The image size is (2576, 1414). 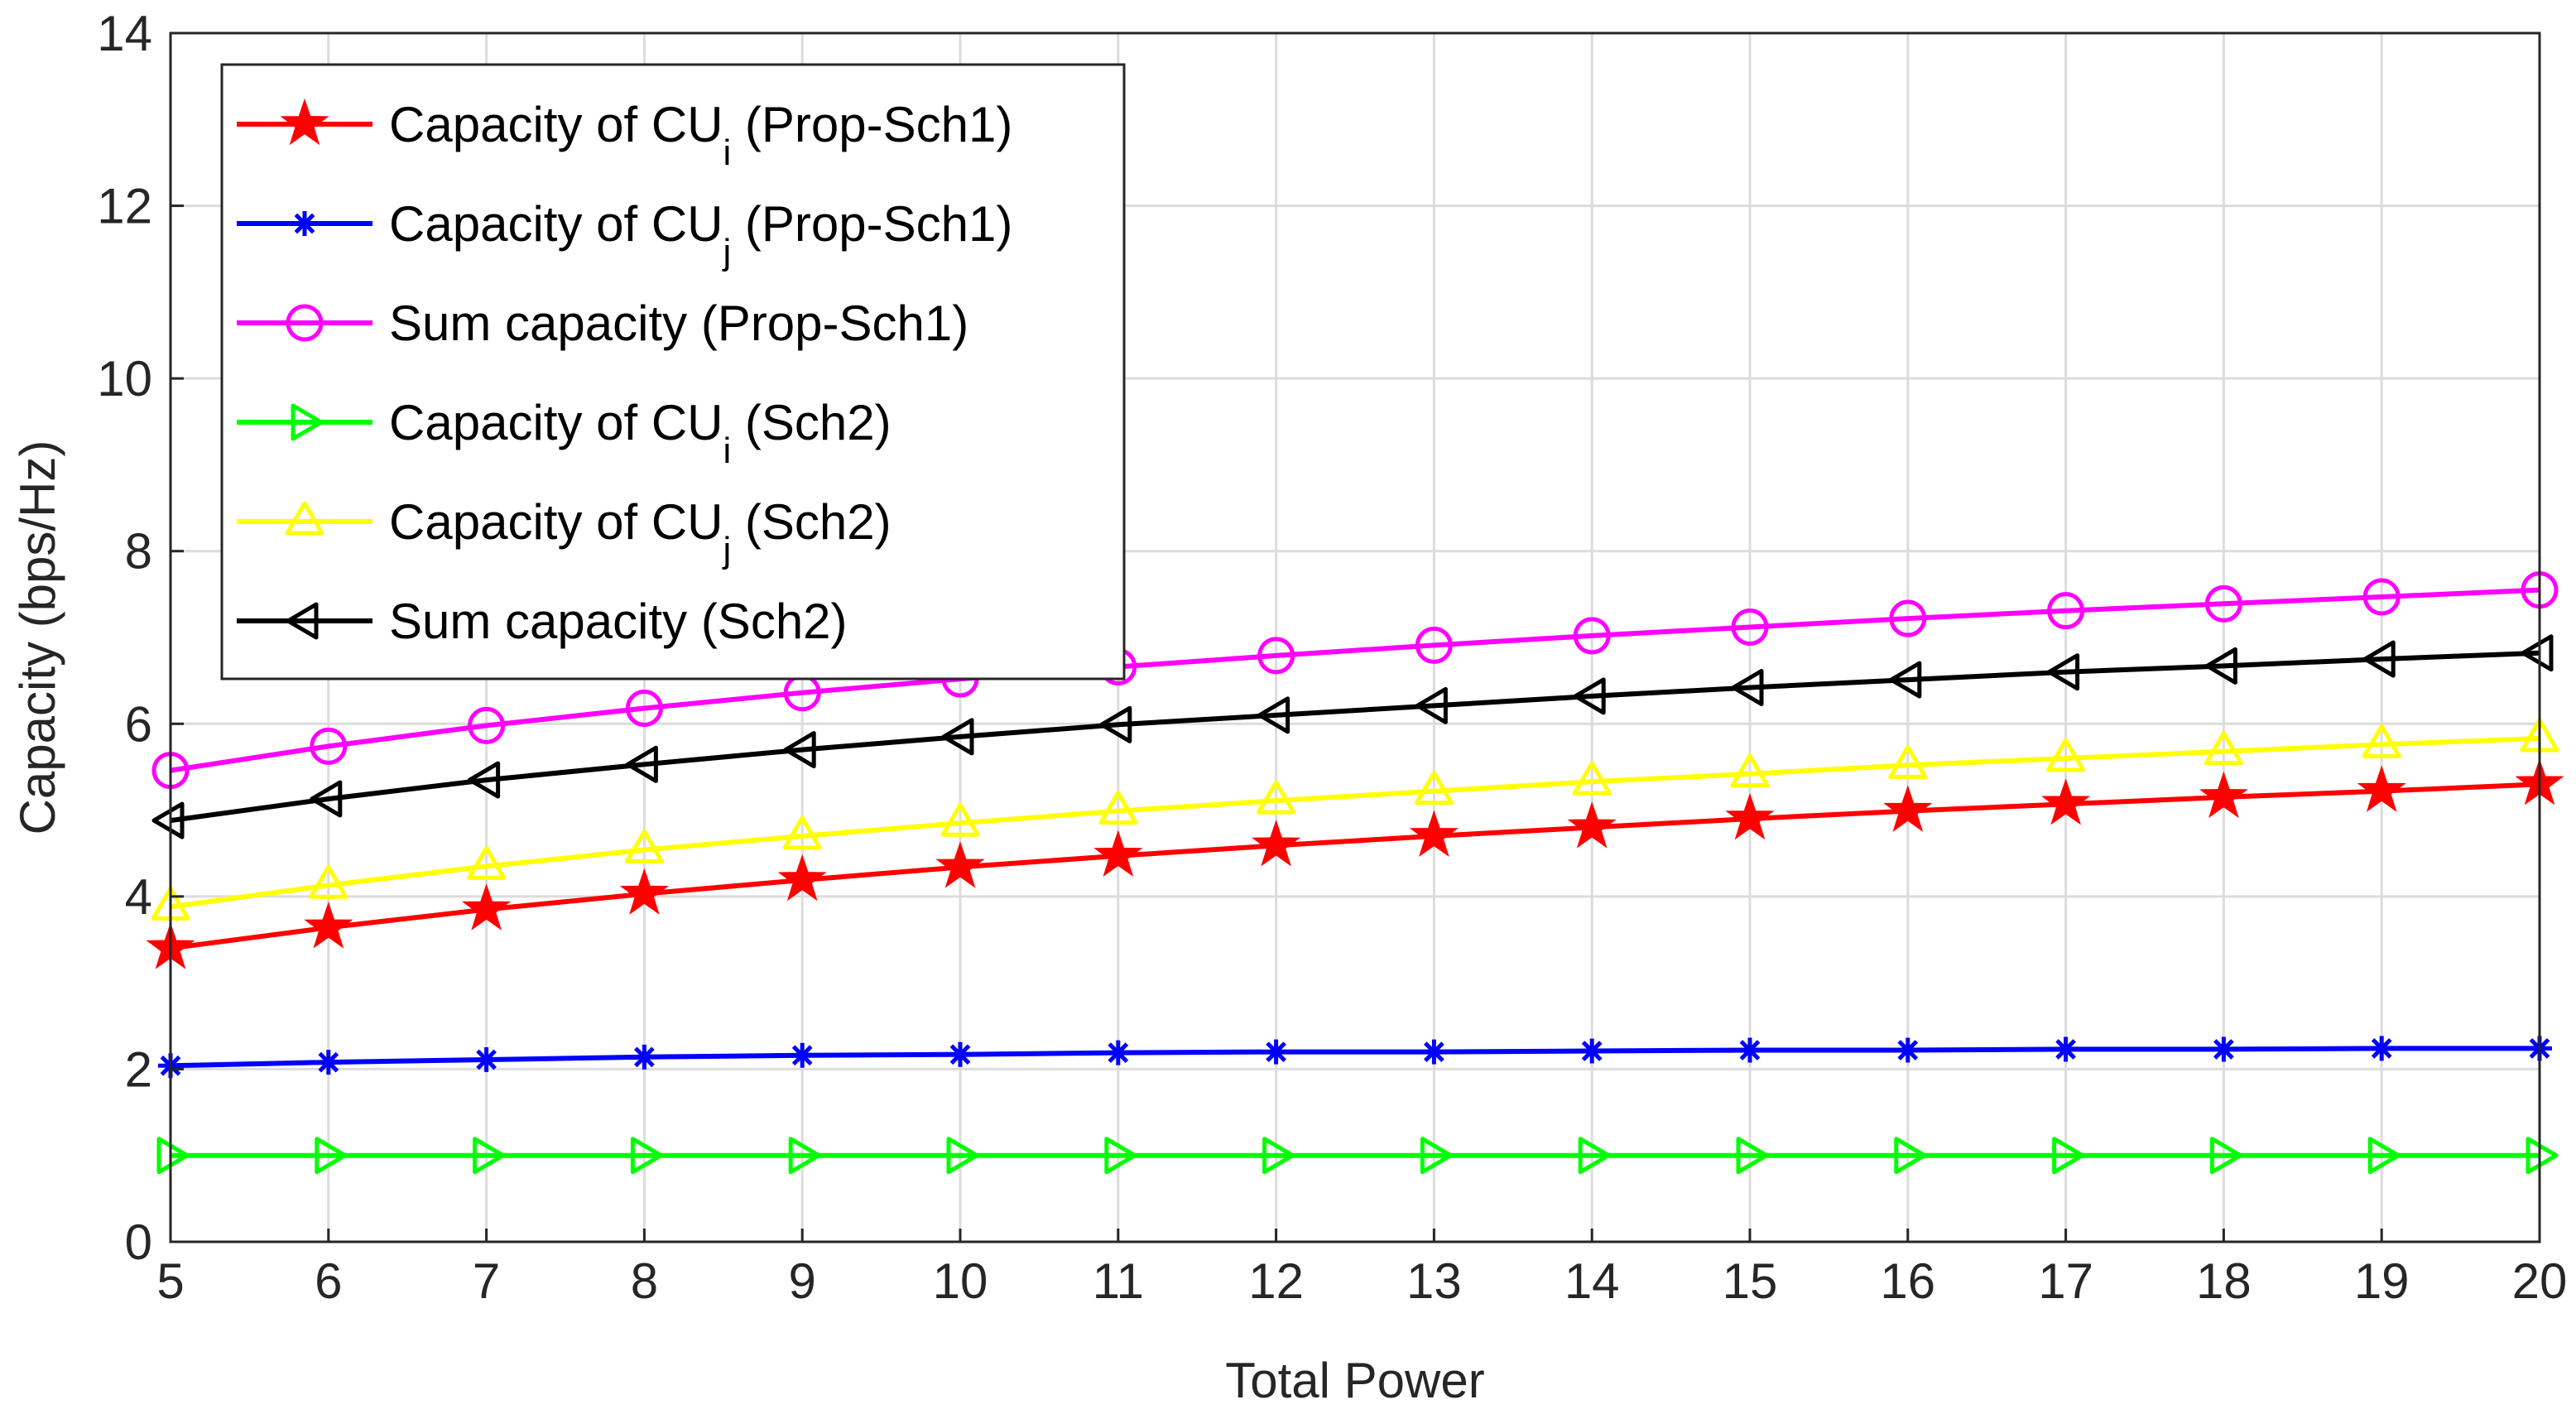 I want to click on x-tick-label: 12, so click(x=1276, y=1281).